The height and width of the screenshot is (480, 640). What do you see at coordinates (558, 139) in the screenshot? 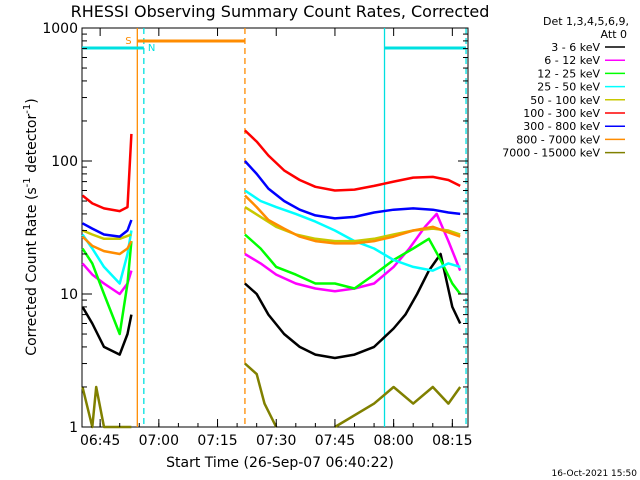
I see `legend-label: 800 - 7000 keV` at bounding box center [558, 139].